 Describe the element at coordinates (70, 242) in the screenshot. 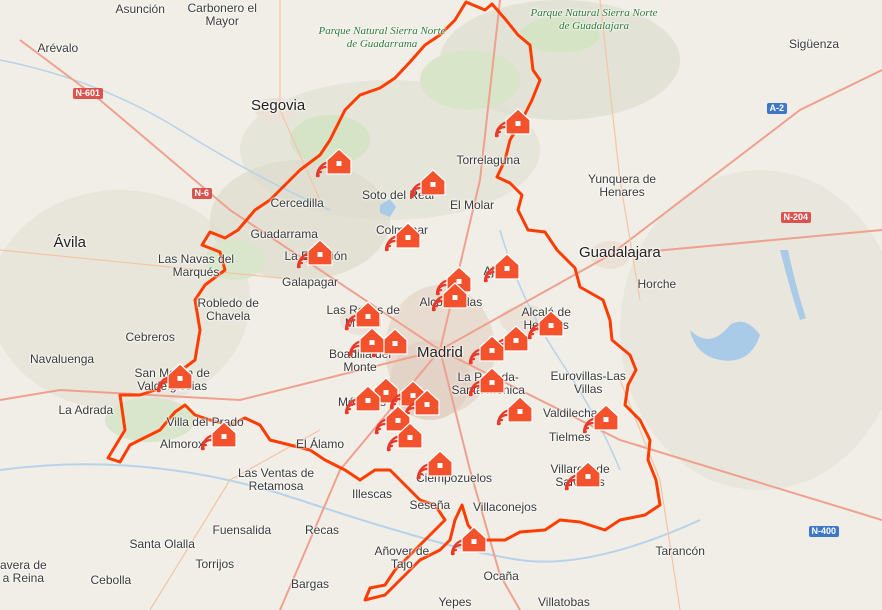

I see `place-avila: Ávila` at that location.